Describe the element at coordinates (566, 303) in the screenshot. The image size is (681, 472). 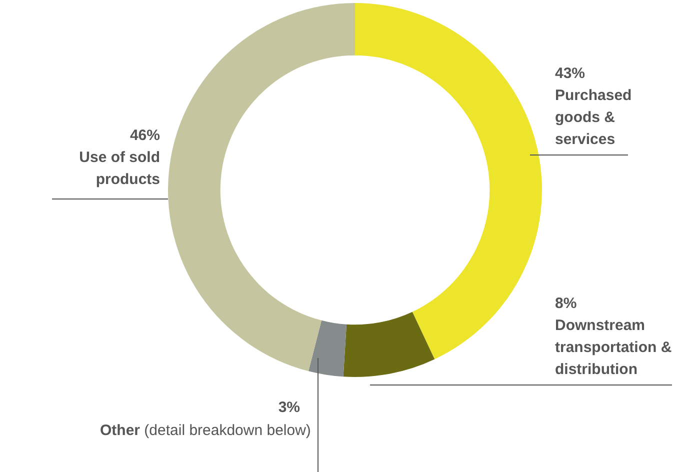
I see `data-label: 8%` at that location.